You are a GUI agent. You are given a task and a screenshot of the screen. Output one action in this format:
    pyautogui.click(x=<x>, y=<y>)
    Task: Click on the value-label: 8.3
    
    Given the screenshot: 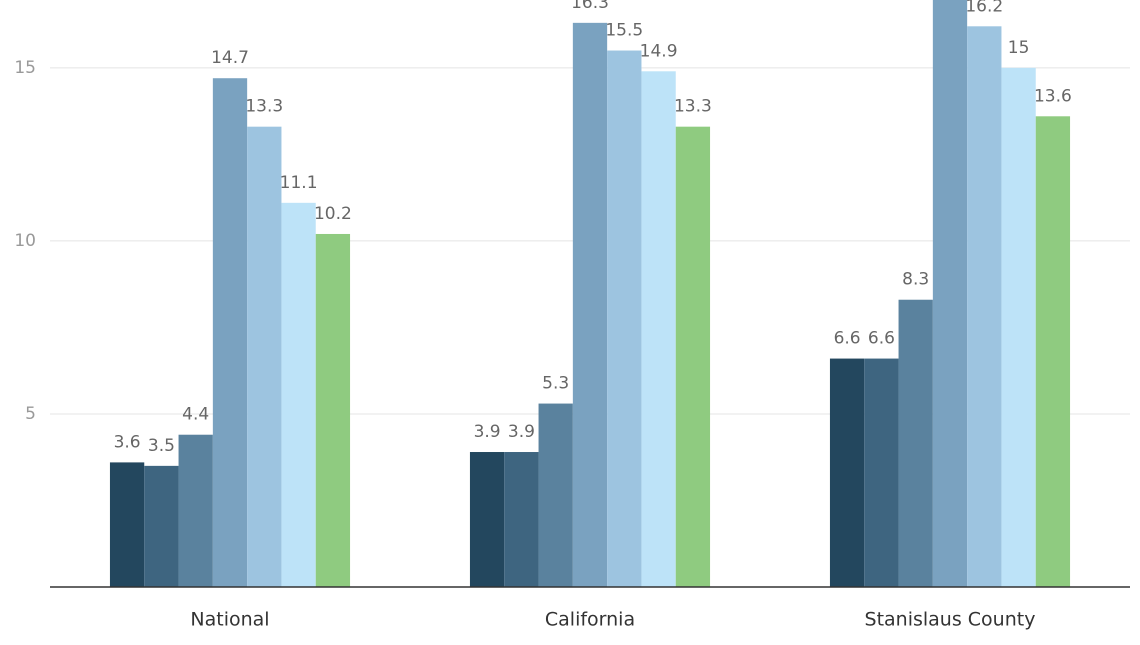 What is the action you would take?
    pyautogui.click(x=915, y=280)
    